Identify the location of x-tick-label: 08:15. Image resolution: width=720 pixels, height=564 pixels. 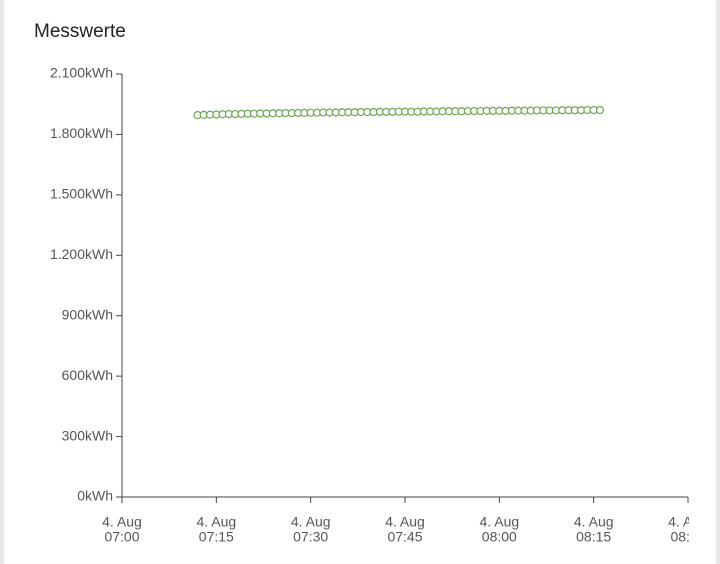
(593, 537).